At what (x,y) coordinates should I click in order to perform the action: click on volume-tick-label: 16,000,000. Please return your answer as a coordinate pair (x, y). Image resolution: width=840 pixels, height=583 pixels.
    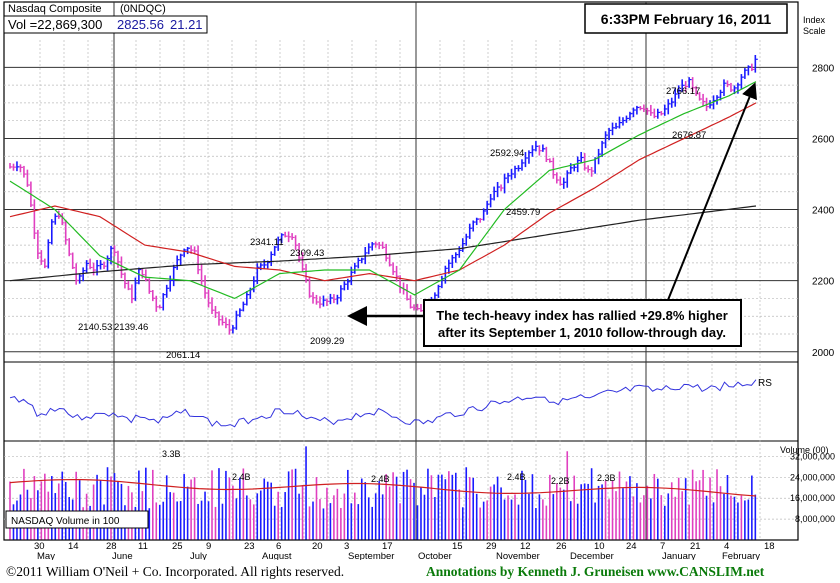
    Looking at the image, I should click on (812, 498).